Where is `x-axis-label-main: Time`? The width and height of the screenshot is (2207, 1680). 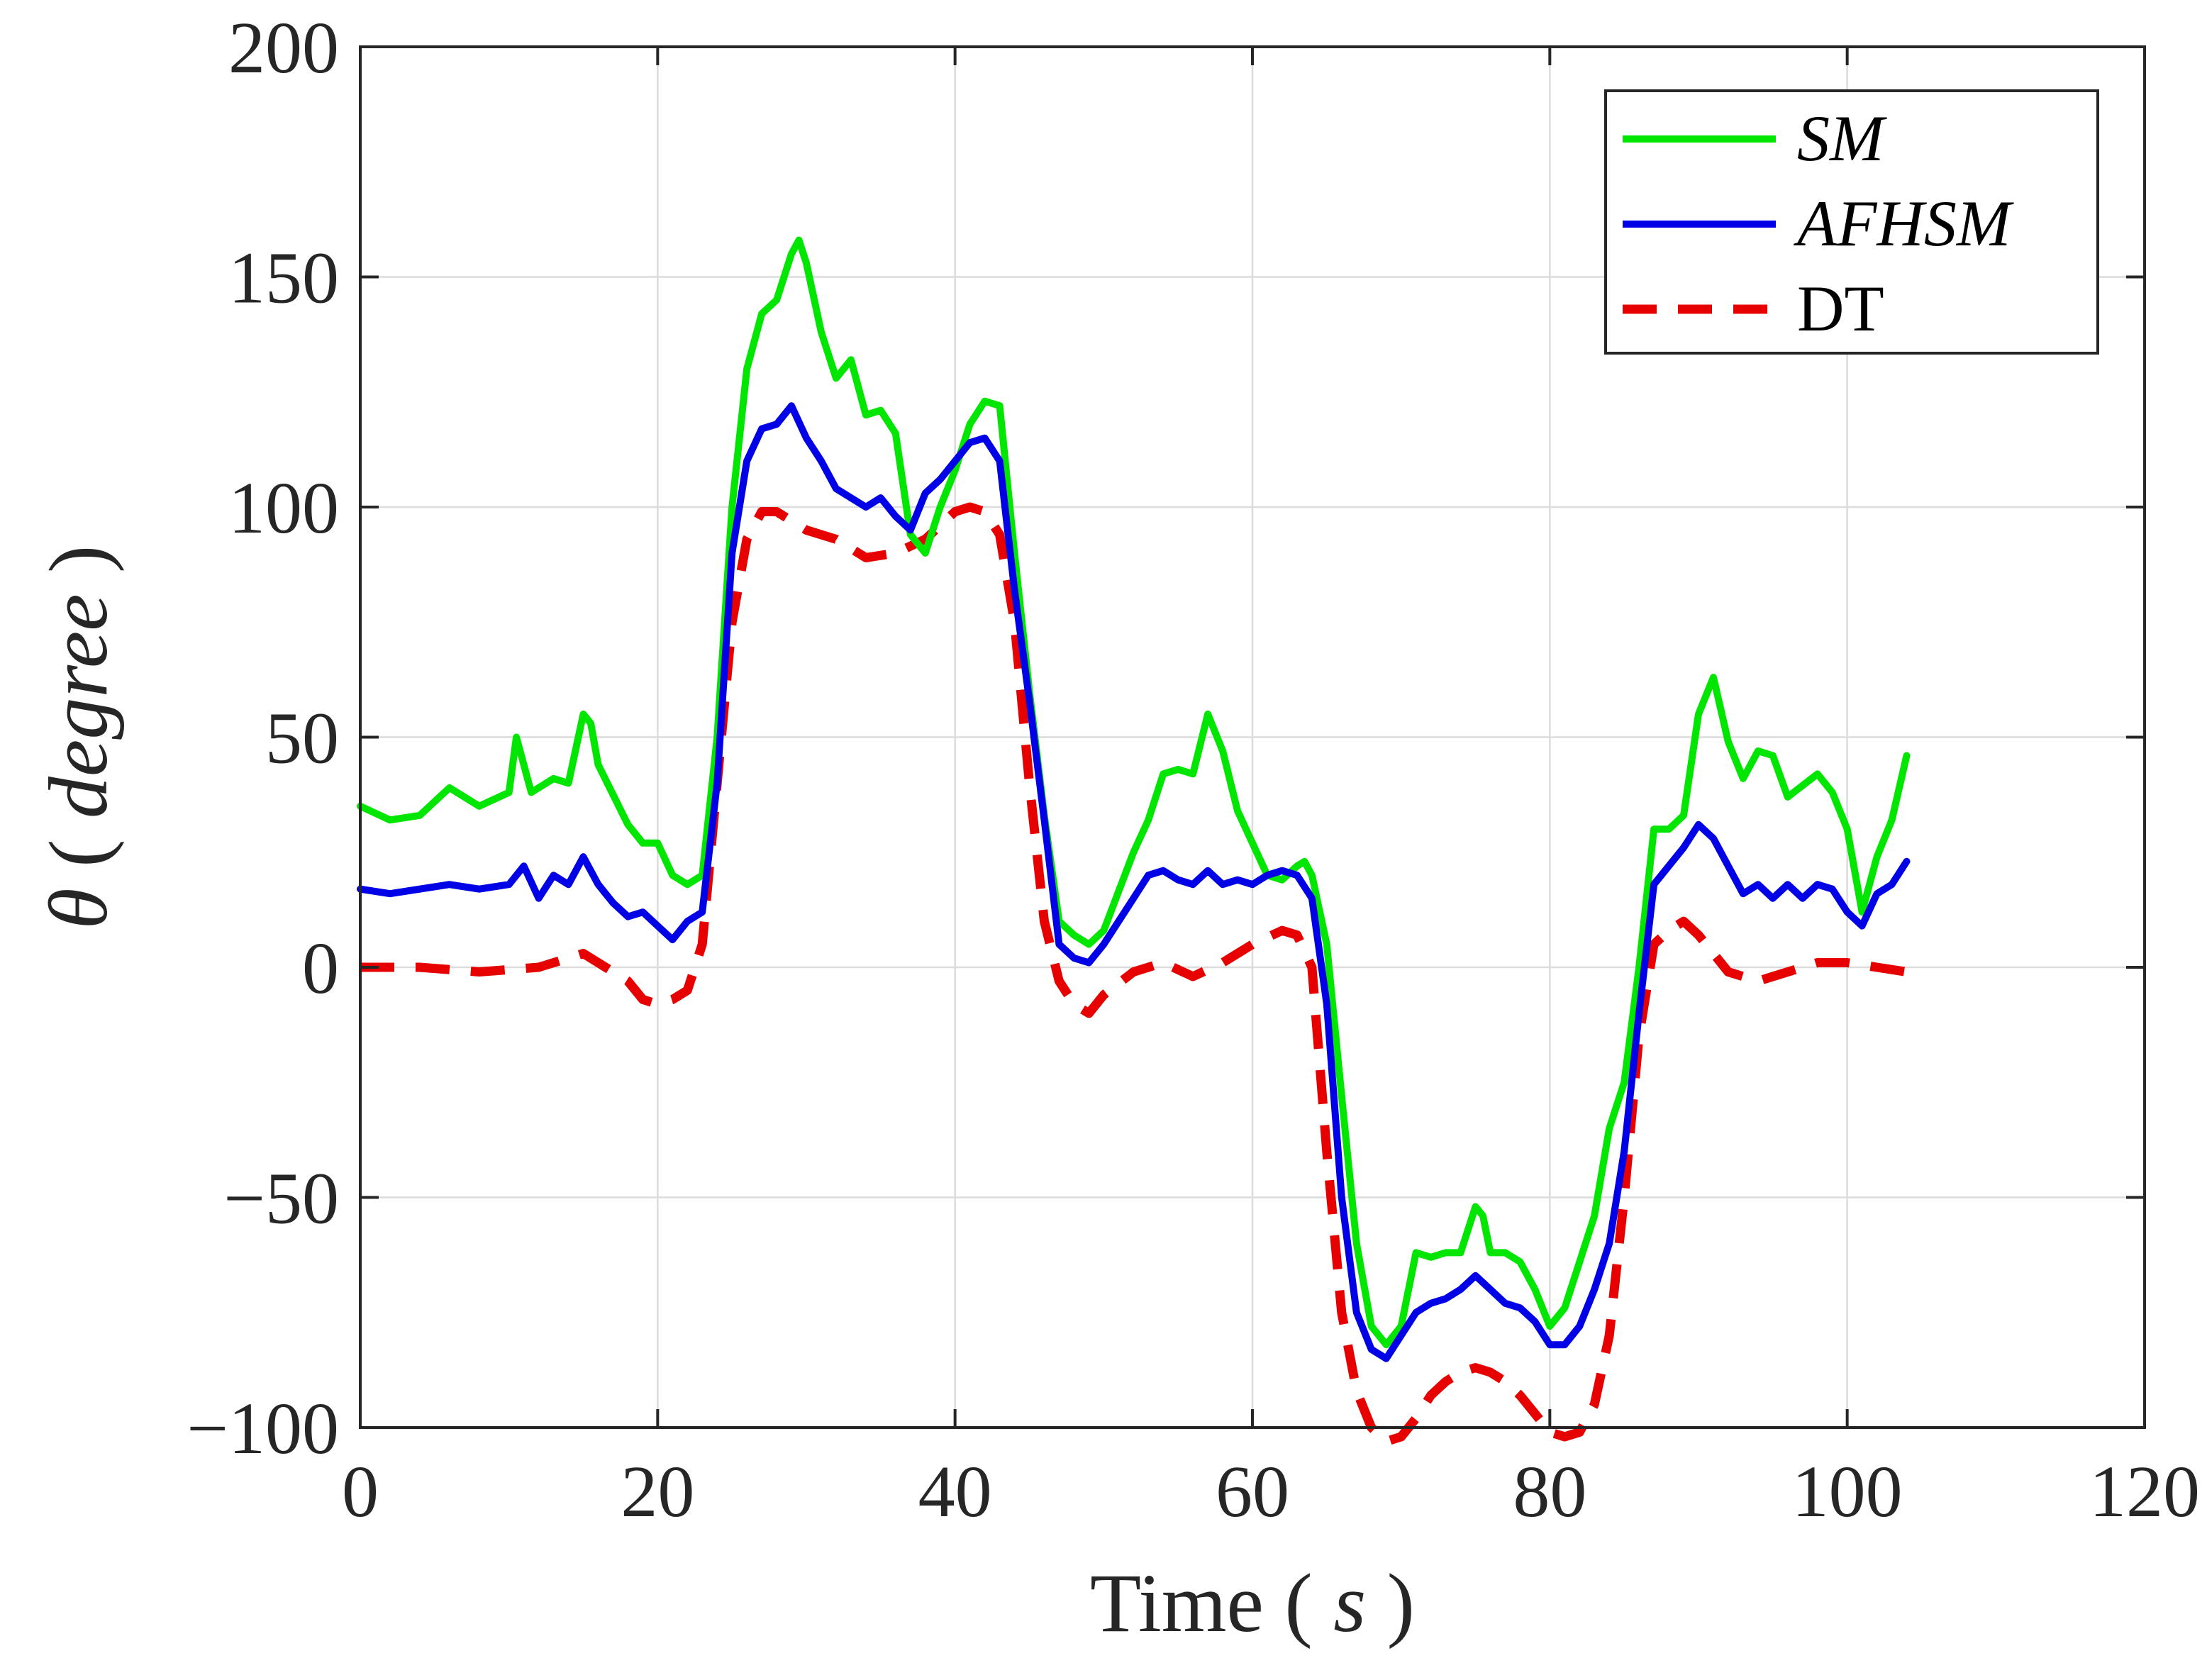 x-axis-label-main: Time is located at coordinates (1177, 1603).